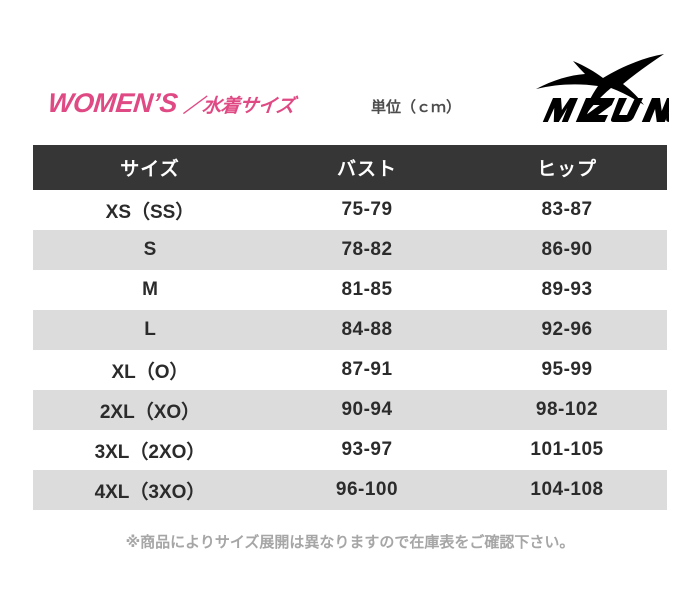 This screenshot has width=700, height=600. I want to click on cell-size: 4XL（3XO）, so click(150, 490).